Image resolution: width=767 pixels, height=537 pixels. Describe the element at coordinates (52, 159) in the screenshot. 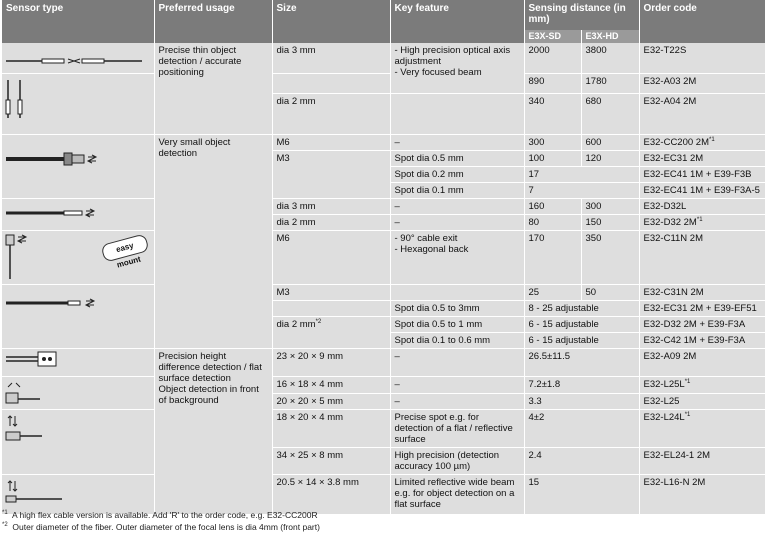

I see `threaded-sensor-icon` at that location.